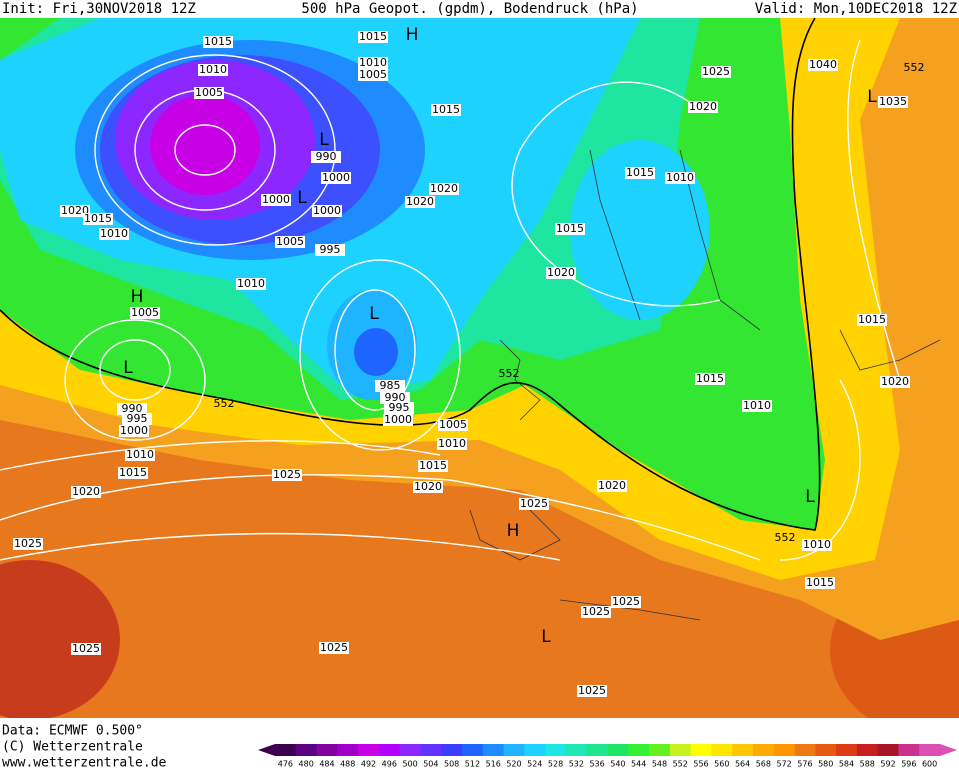  What do you see at coordinates (84, 763) in the screenshot?
I see `website: www.wetterzentrale.de` at bounding box center [84, 763].